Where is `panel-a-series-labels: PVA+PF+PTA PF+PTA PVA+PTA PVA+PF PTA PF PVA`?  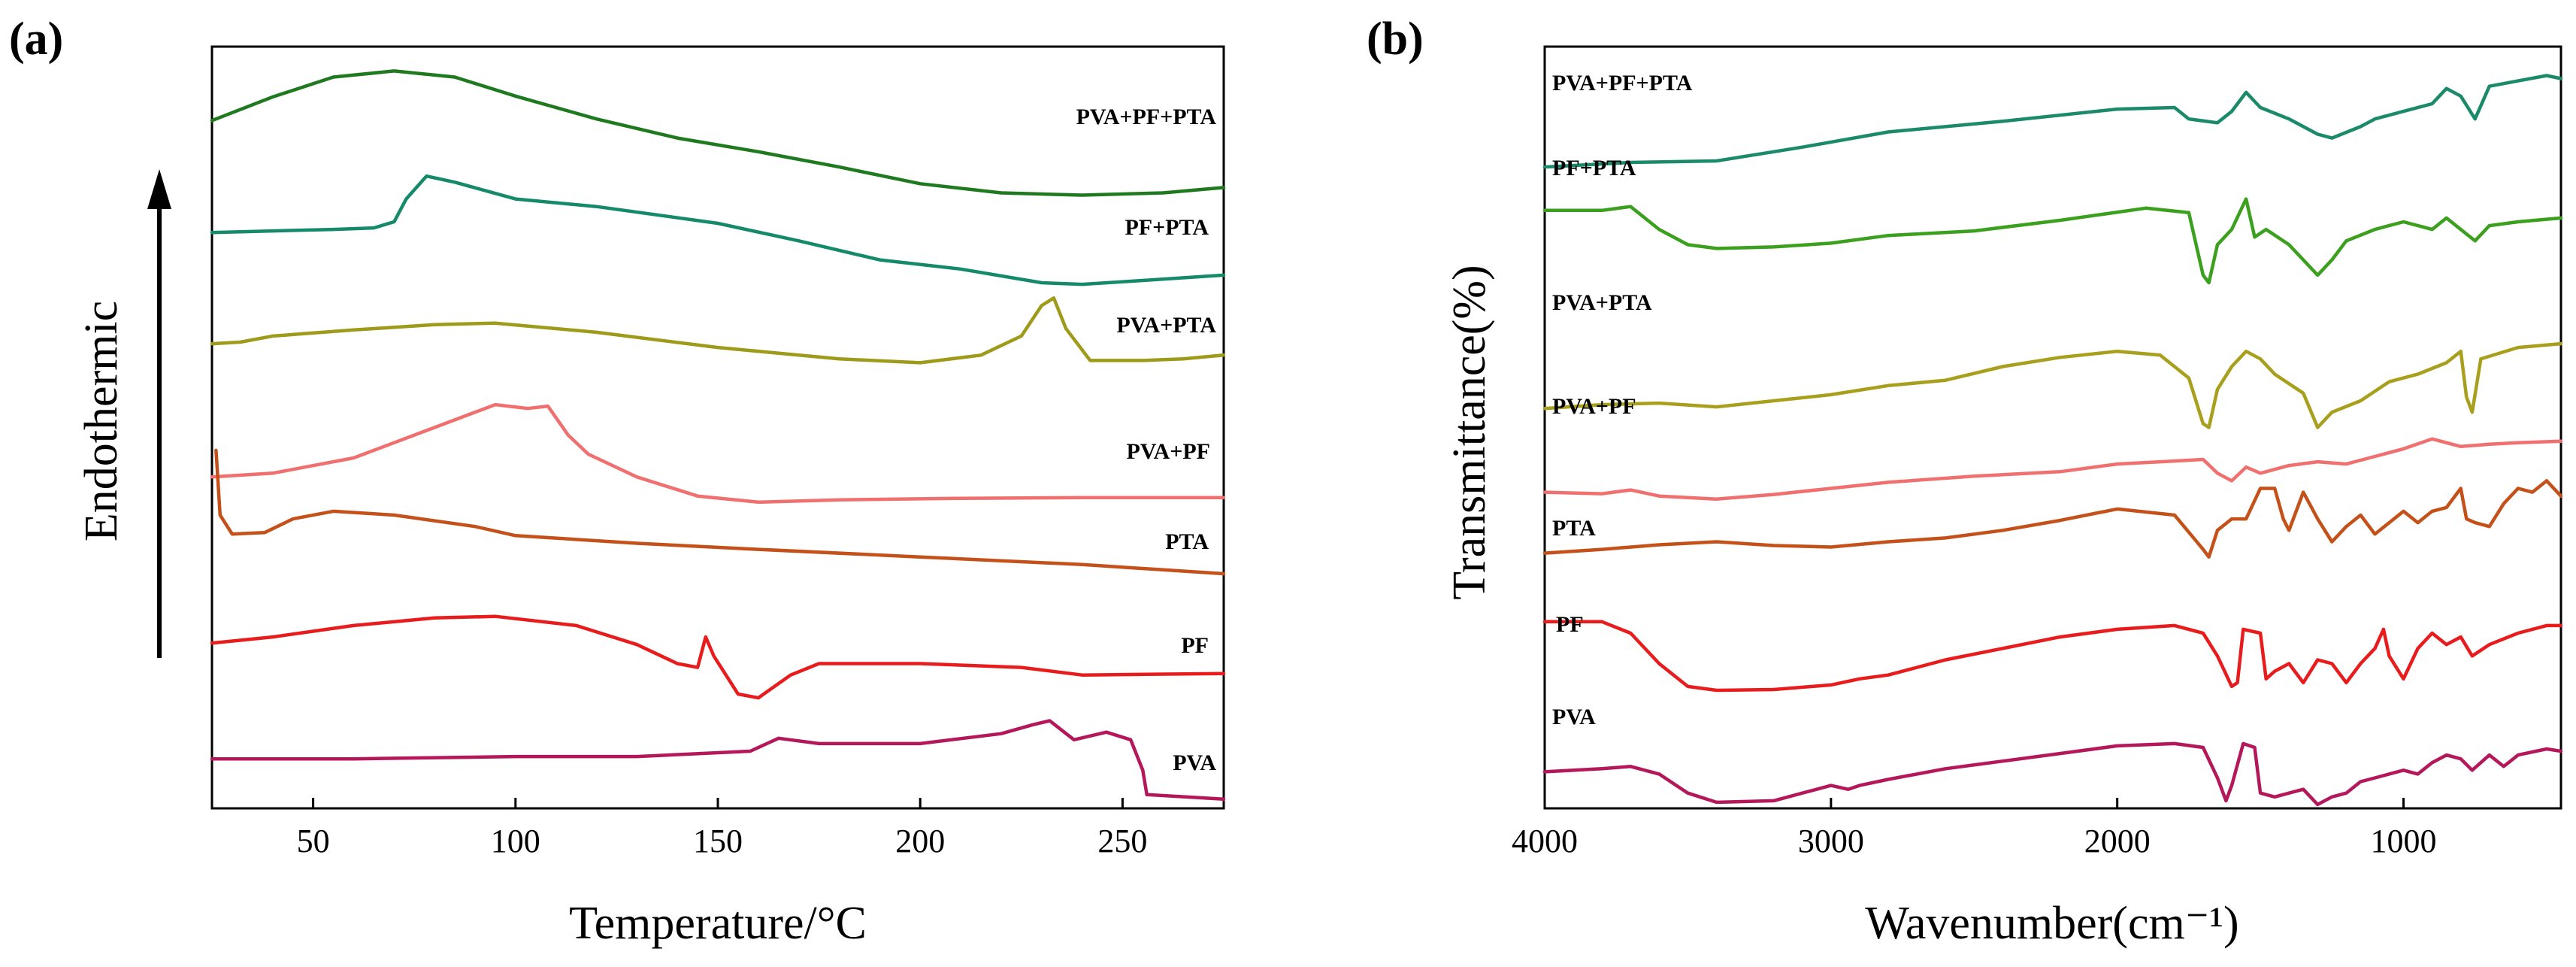
panel-a-series-labels: PVA+PF+PTA PF+PTA PVA+PTA PVA+PF PTA PF PVA is located at coordinates (1146, 440).